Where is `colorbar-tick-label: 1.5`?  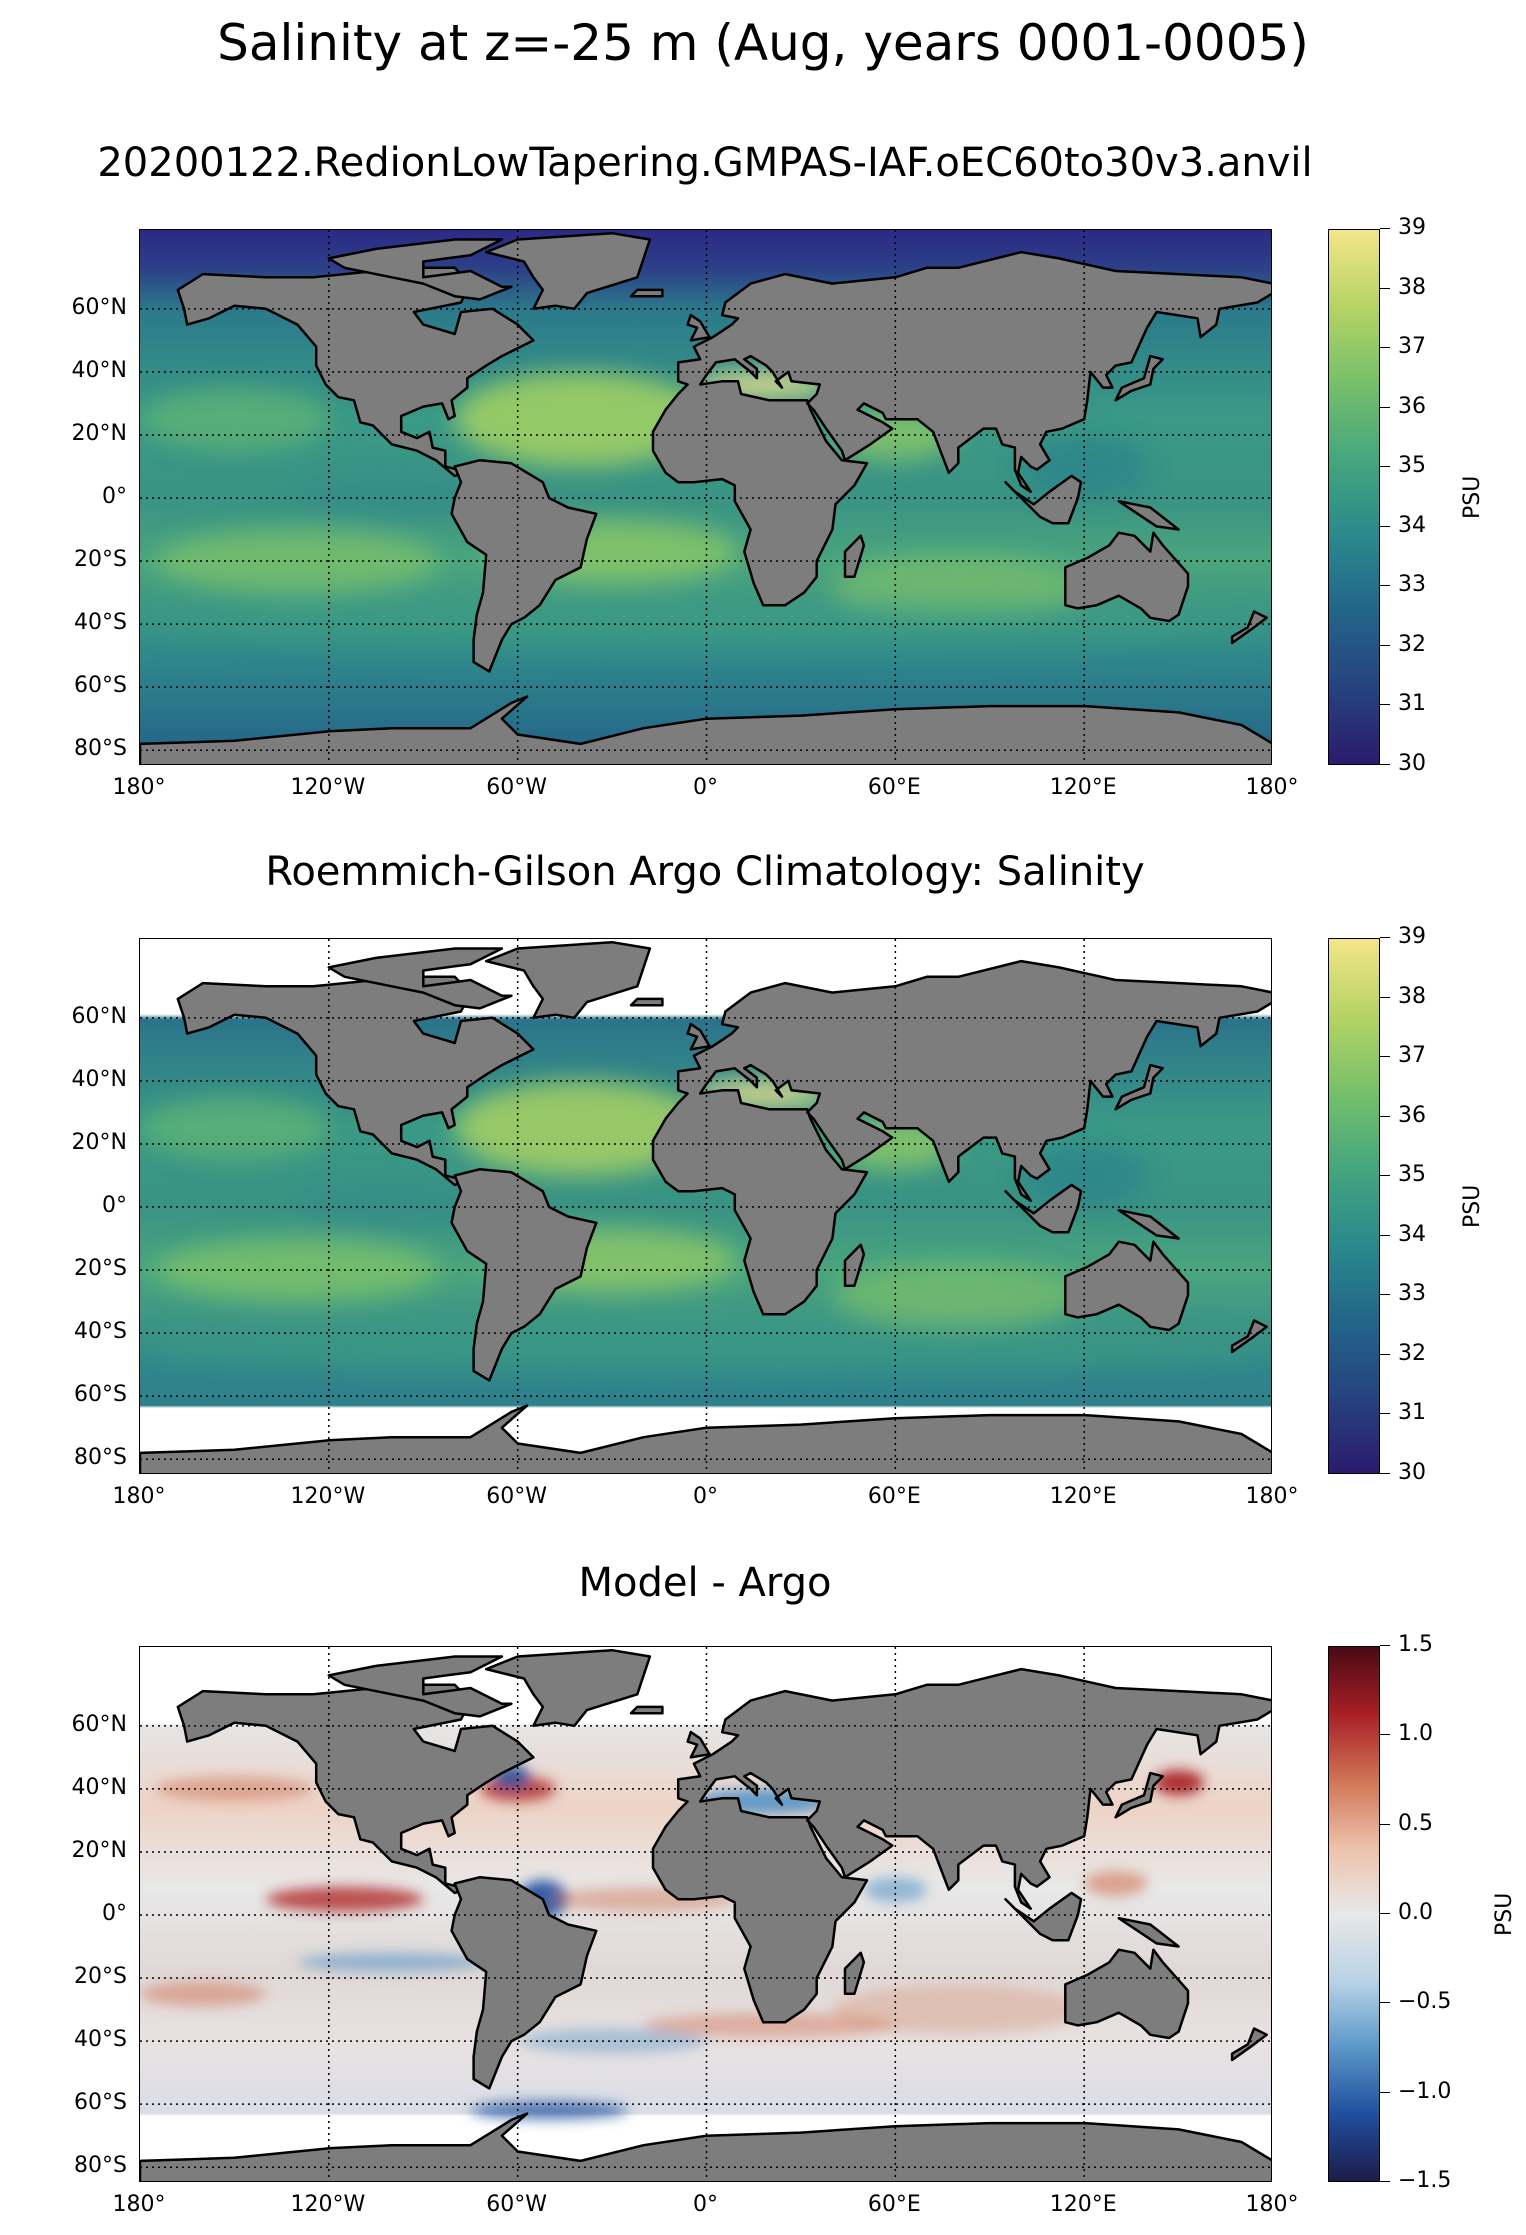
colorbar-tick-label: 1.5 is located at coordinates (1406, 1644).